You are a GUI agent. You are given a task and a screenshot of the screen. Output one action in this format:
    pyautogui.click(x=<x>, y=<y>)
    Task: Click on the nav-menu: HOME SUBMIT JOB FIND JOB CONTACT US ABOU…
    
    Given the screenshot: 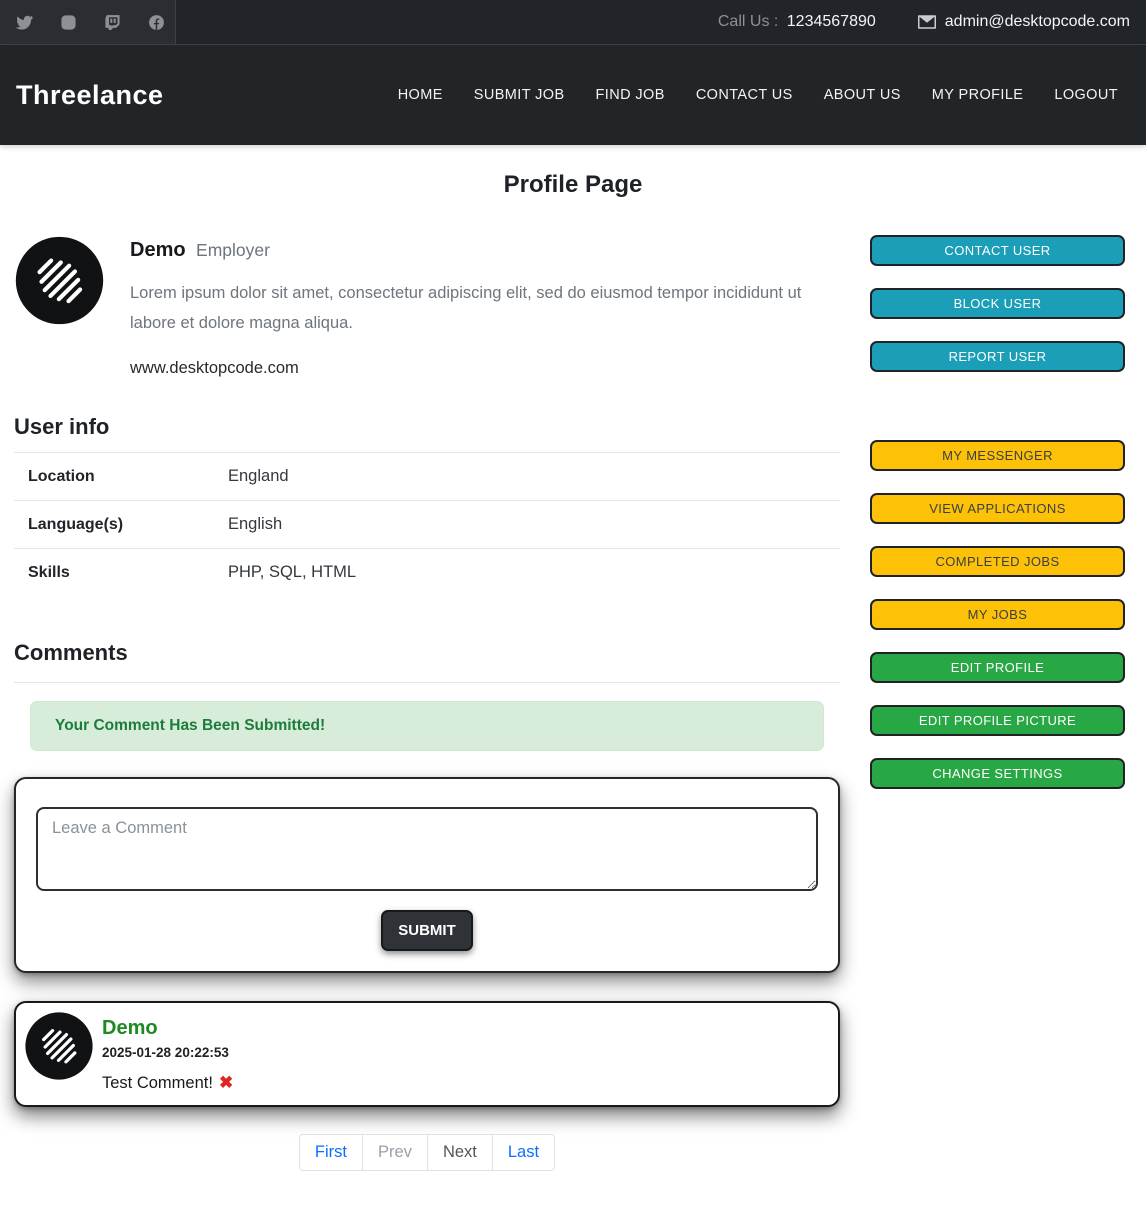 What is the action you would take?
    pyautogui.click(x=764, y=95)
    